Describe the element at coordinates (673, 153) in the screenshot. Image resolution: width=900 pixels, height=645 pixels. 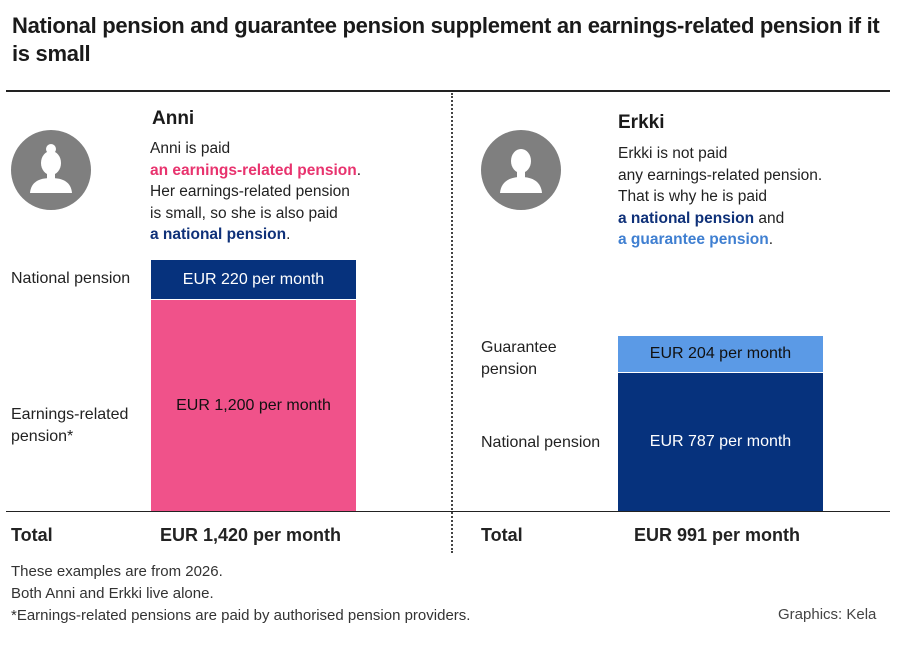
I see `erkki-desc-line: Erkki is not paid` at that location.